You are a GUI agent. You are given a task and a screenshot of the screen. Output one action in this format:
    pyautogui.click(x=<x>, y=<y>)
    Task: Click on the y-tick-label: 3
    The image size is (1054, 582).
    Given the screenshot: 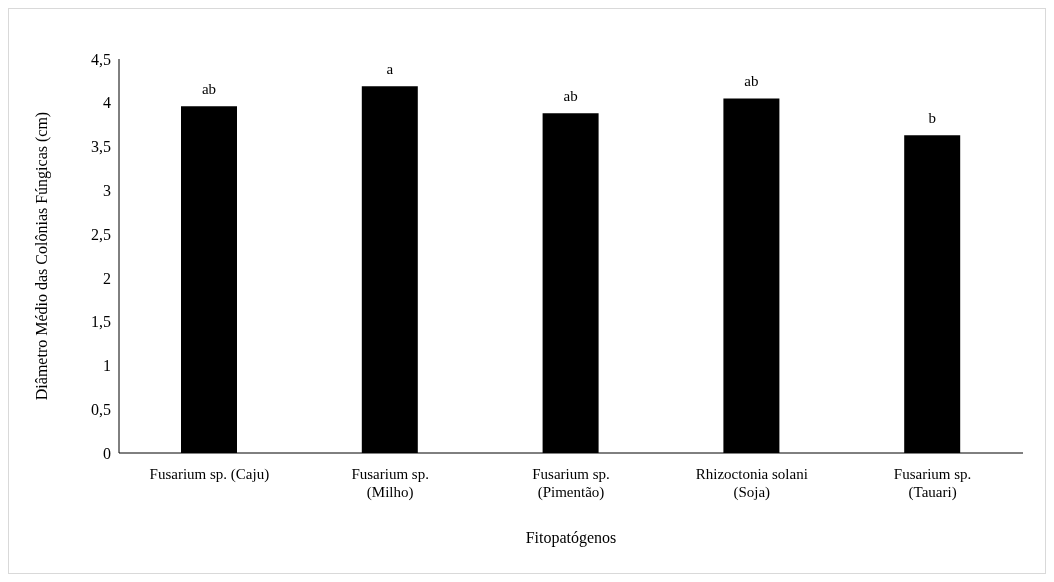 What is the action you would take?
    pyautogui.click(x=107, y=191)
    